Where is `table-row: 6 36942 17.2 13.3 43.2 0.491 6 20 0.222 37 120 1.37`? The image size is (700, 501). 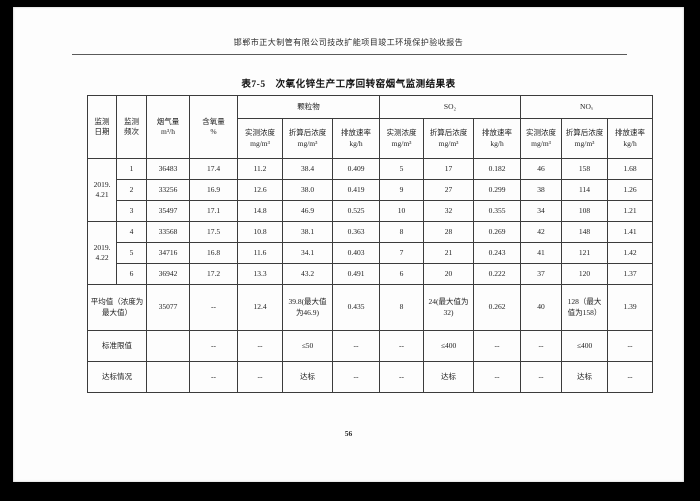
table-row: 6 36942 17.2 13.3 43.2 0.491 6 20 0.222 37 120 1.37 is located at coordinates (371, 274).